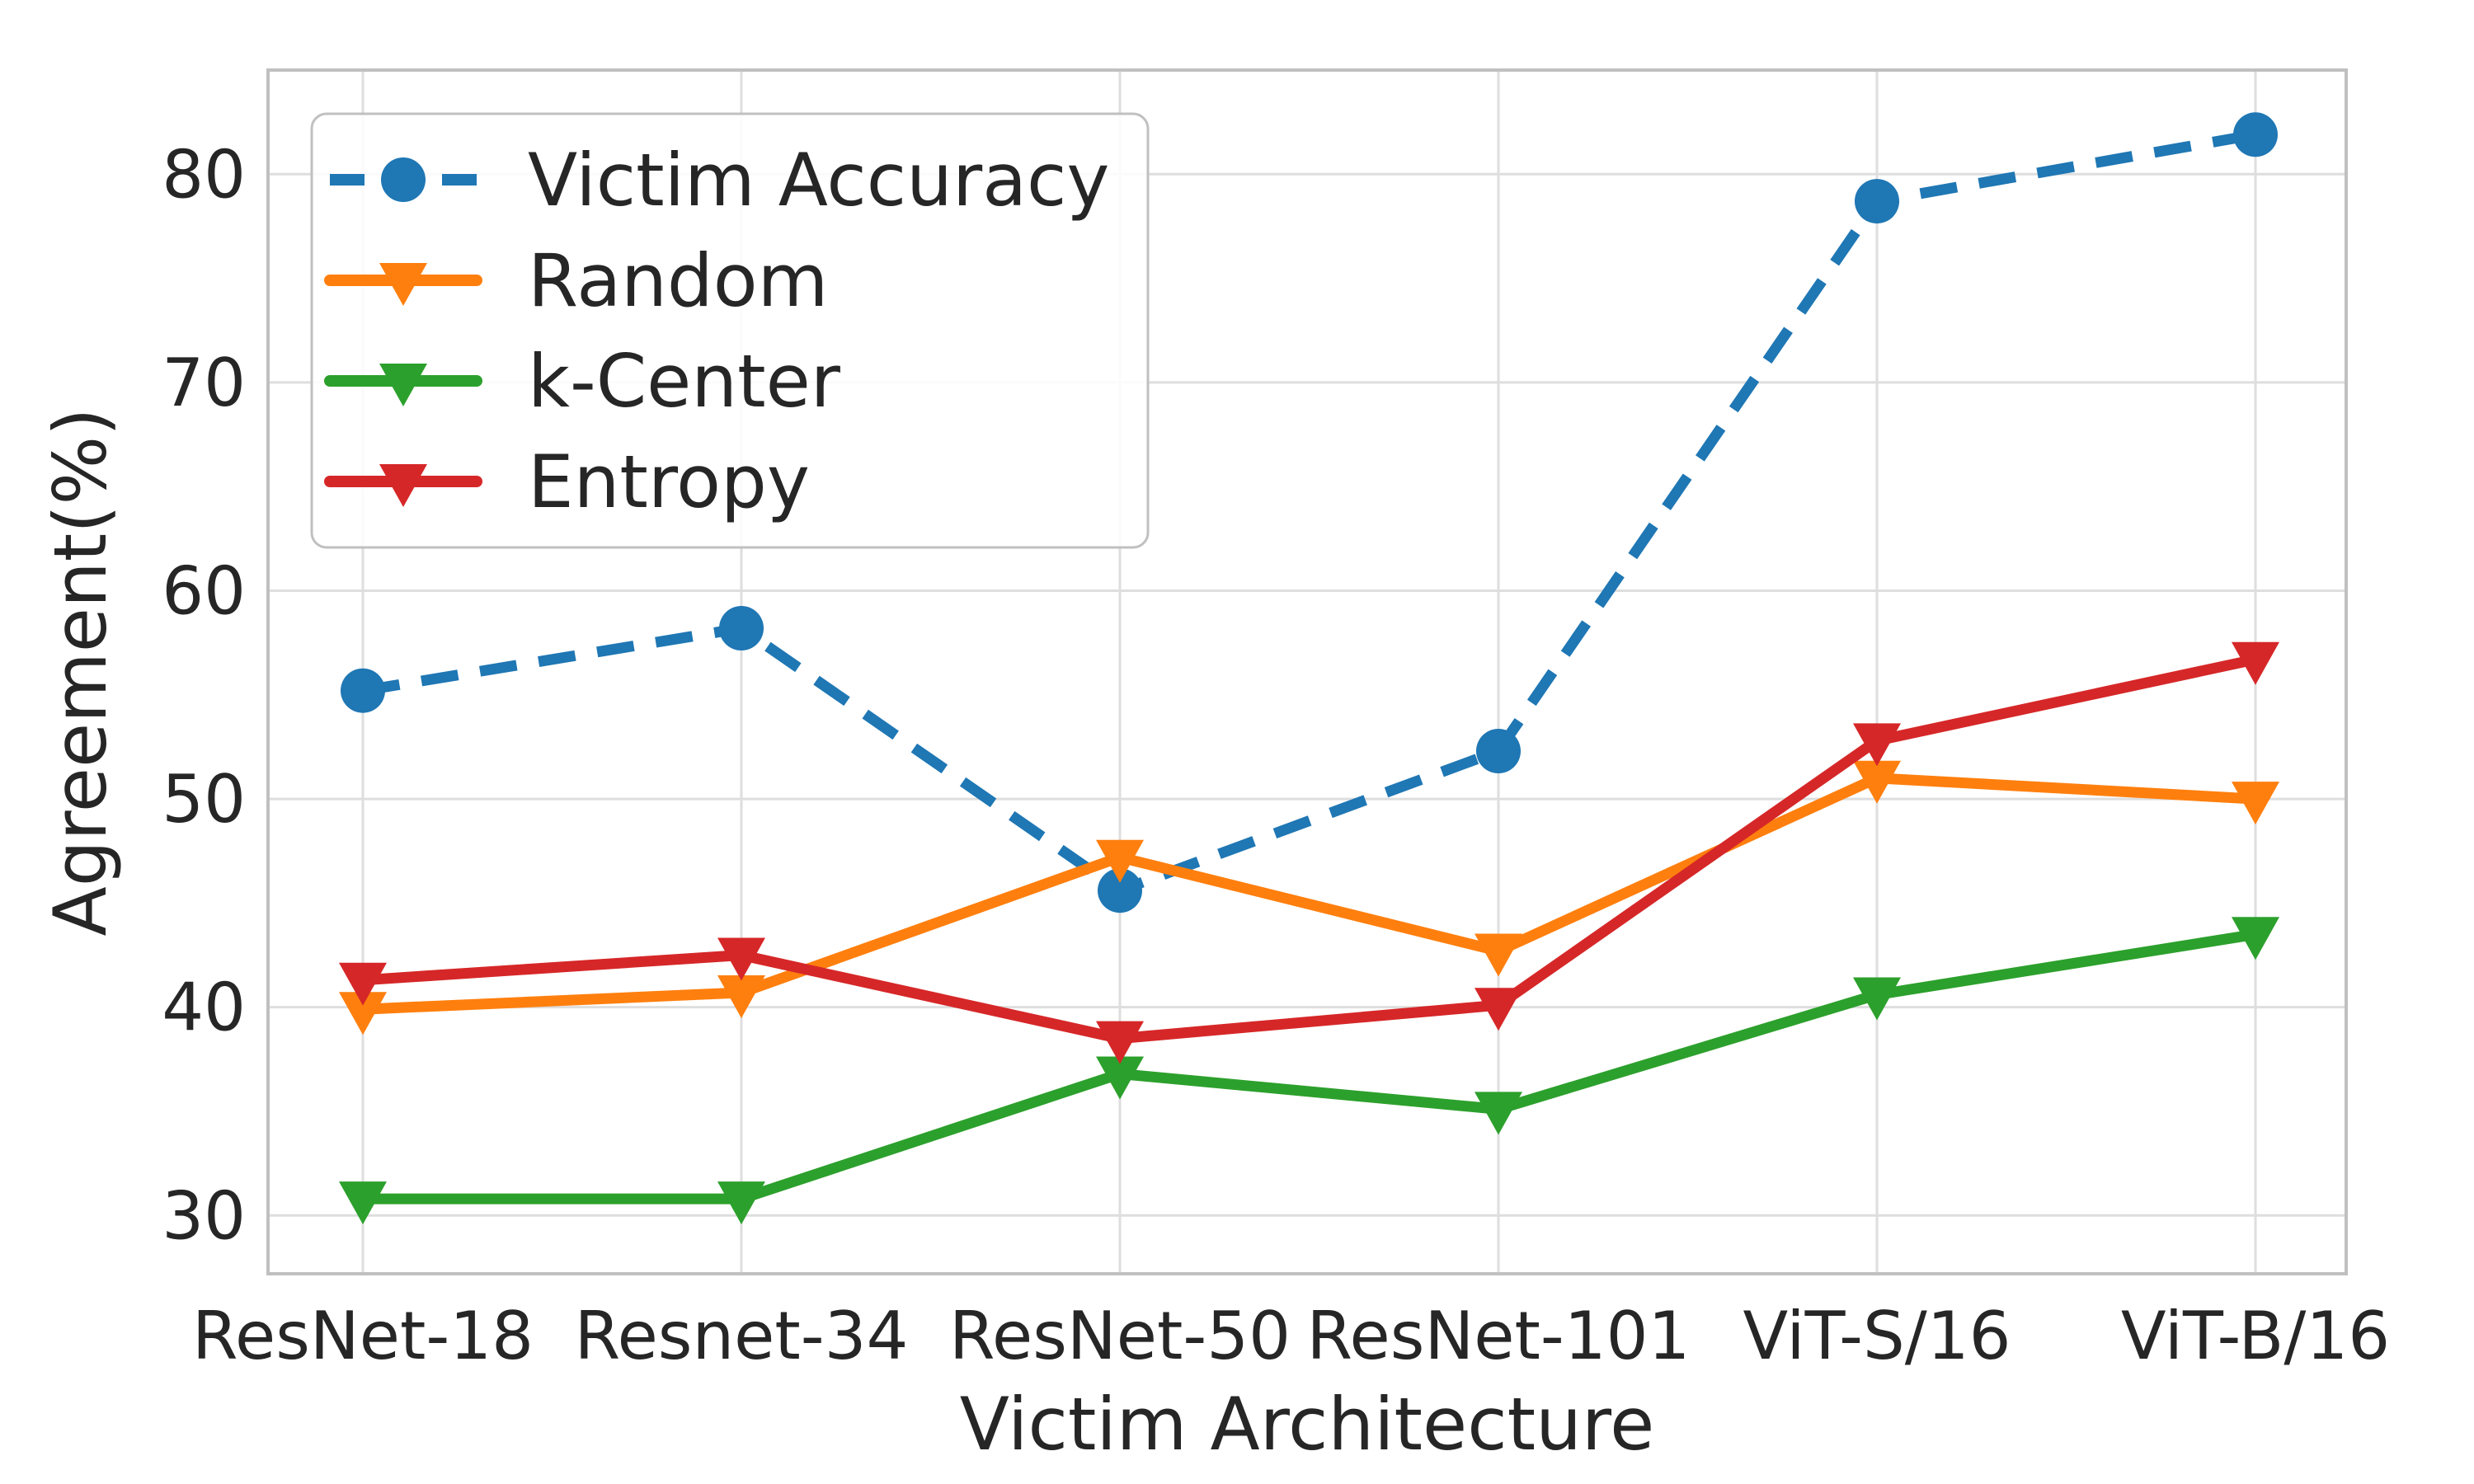 Image resolution: width=2474 pixels, height=1484 pixels. I want to click on y-tick-label: 60, so click(204, 590).